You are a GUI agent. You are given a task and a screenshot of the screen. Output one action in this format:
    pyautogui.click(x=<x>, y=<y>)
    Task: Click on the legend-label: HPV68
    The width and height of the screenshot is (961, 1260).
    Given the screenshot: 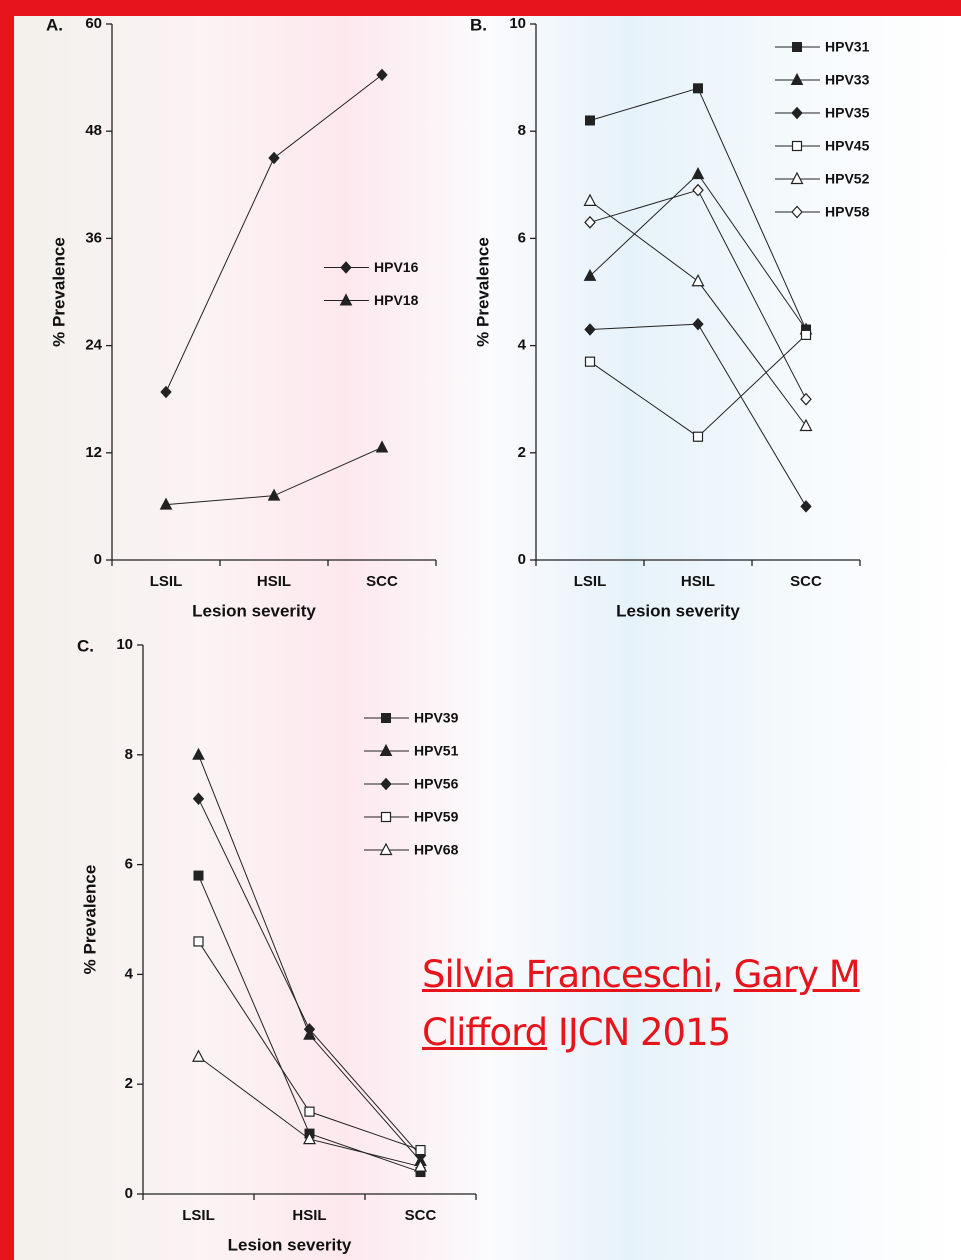 What is the action you would take?
    pyautogui.click(x=436, y=850)
    